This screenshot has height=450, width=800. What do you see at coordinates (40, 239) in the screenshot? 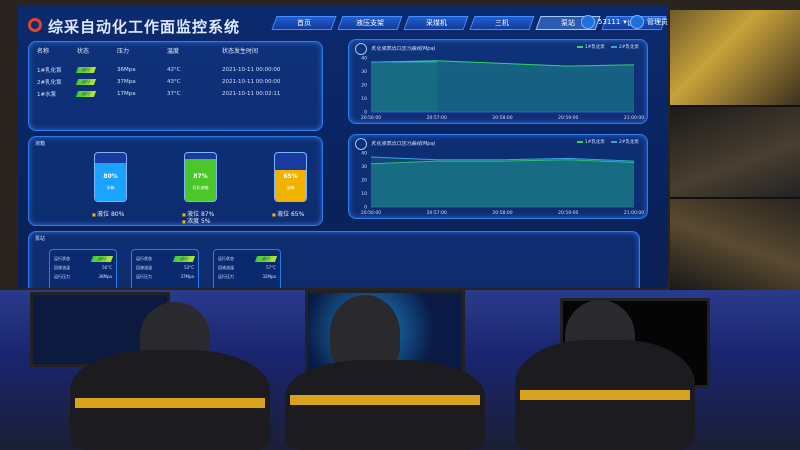
I see `section-title: 泵站` at bounding box center [40, 239].